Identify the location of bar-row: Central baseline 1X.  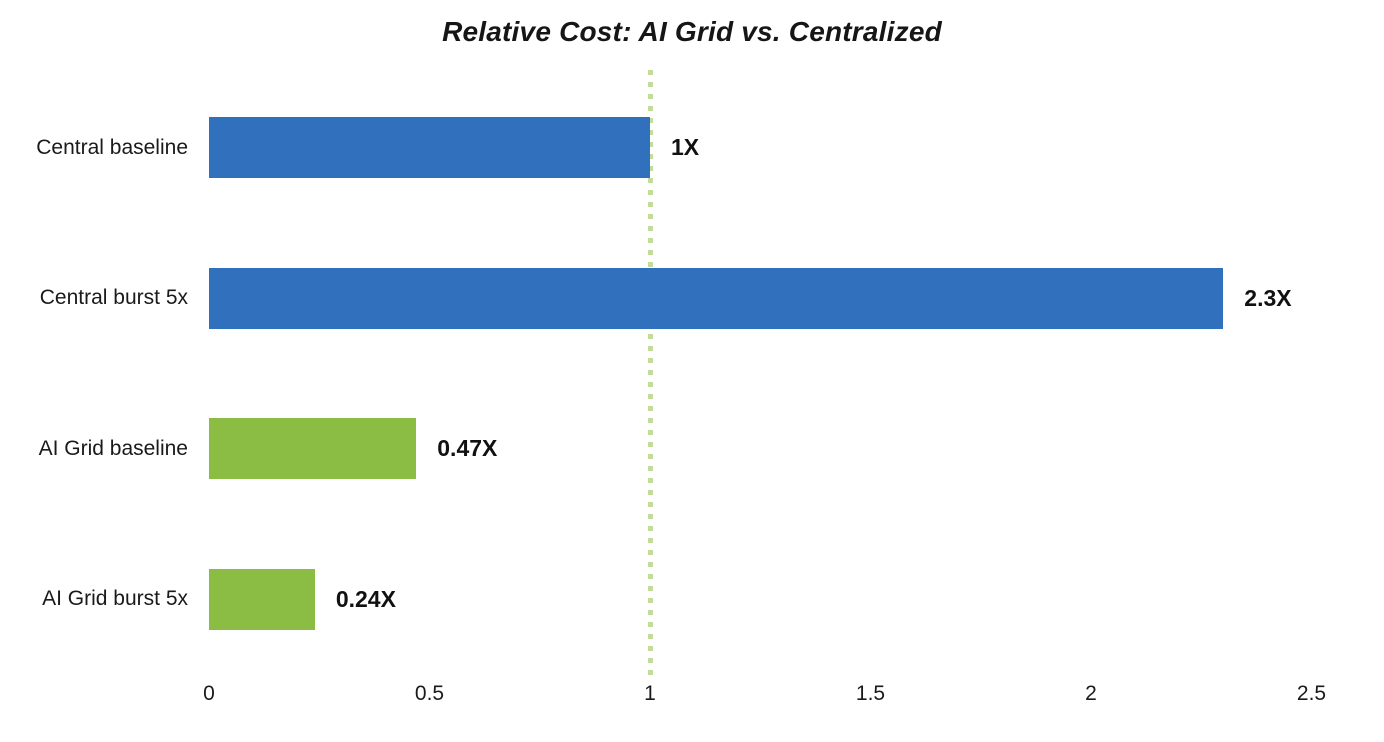
(692, 147).